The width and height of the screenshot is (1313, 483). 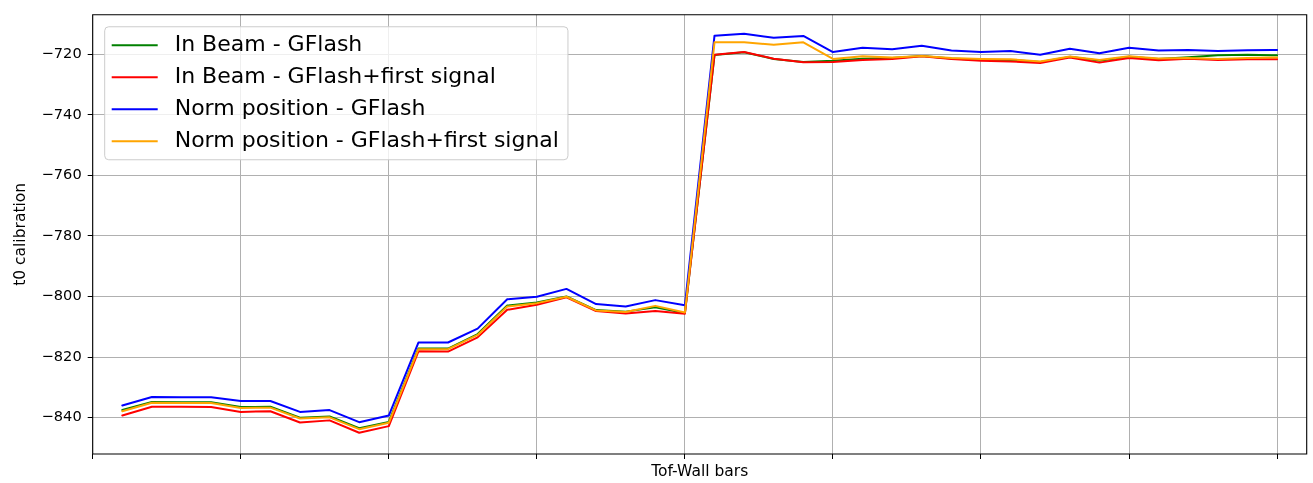 I want to click on y-tick-label: −780, so click(x=61, y=234).